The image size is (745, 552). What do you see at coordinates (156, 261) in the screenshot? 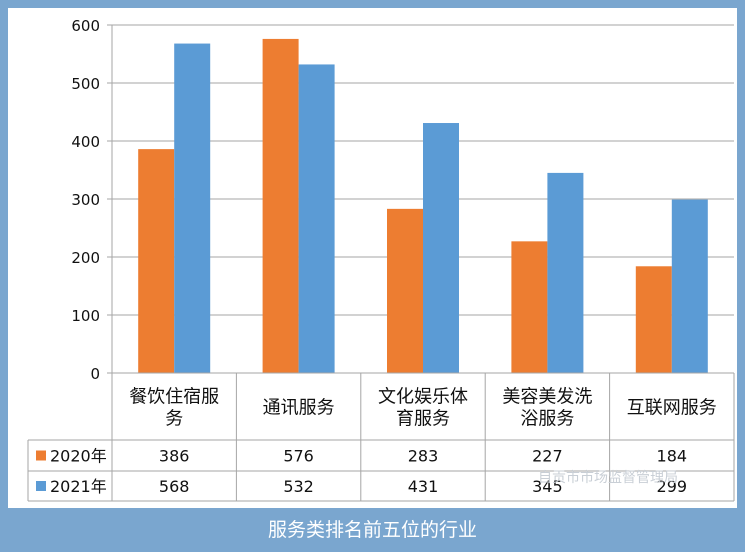
I see `bar-2020年-0` at bounding box center [156, 261].